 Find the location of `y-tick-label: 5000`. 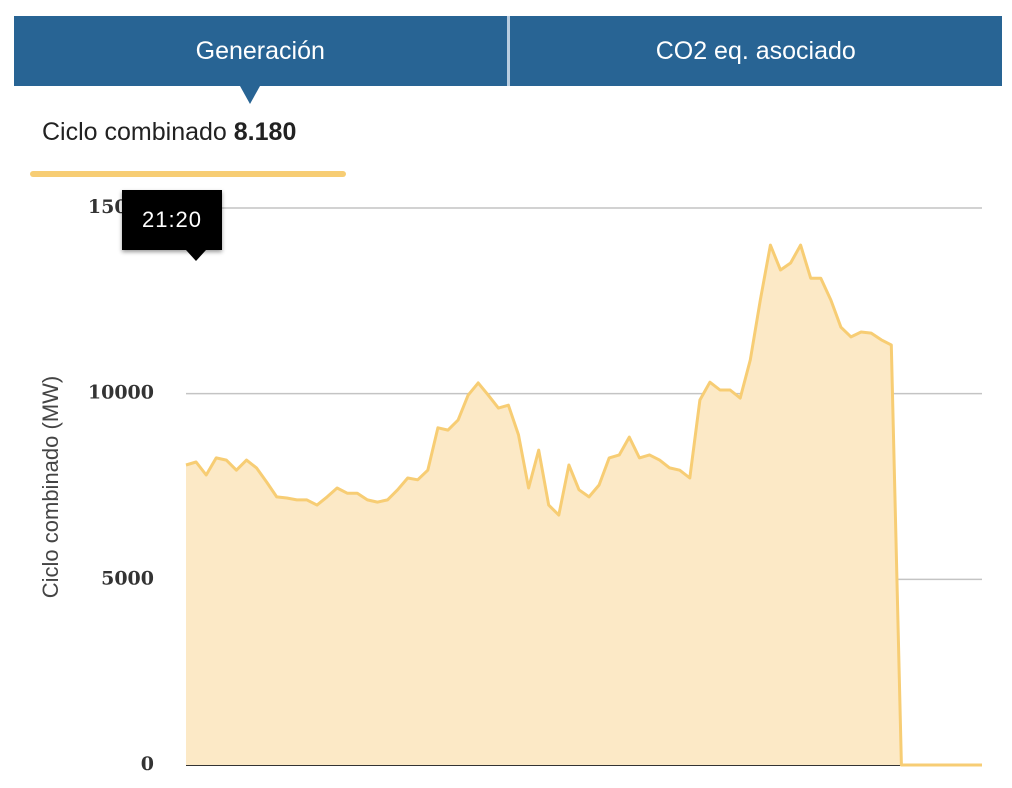

y-tick-label: 5000 is located at coordinates (127, 578).